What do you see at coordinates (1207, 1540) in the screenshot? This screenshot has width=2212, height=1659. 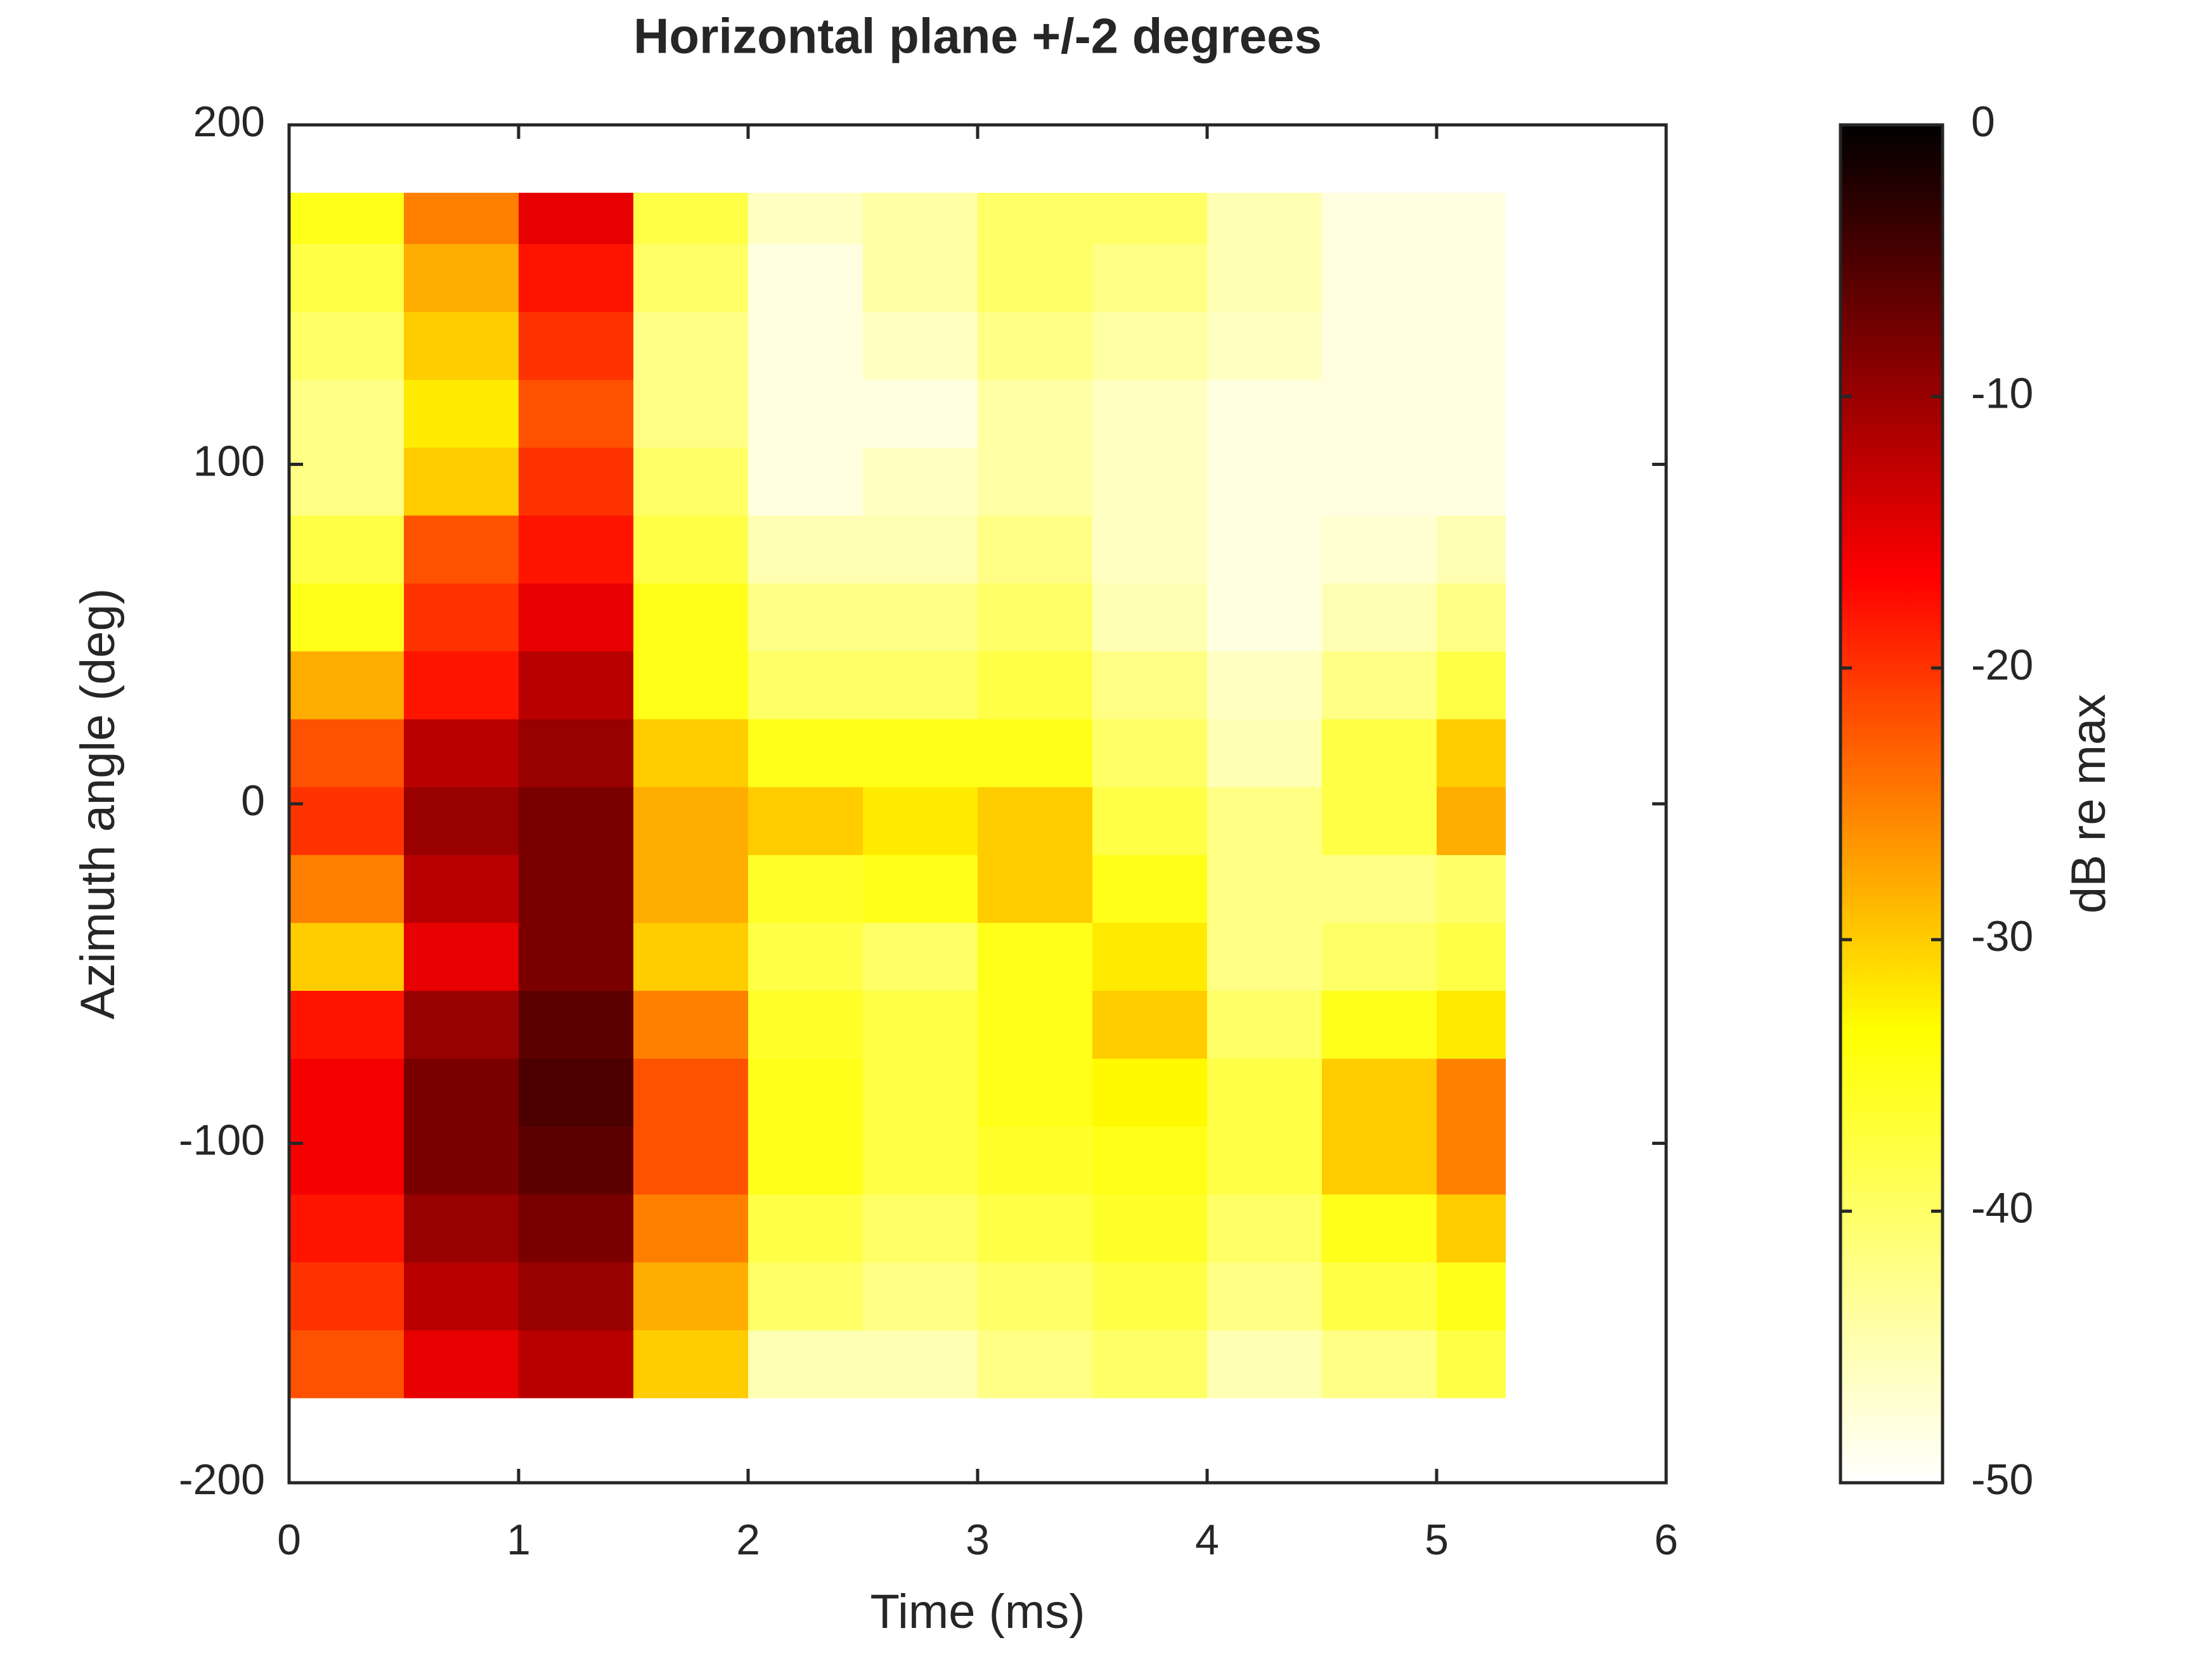 I see `x-tick-label: 4` at bounding box center [1207, 1540].